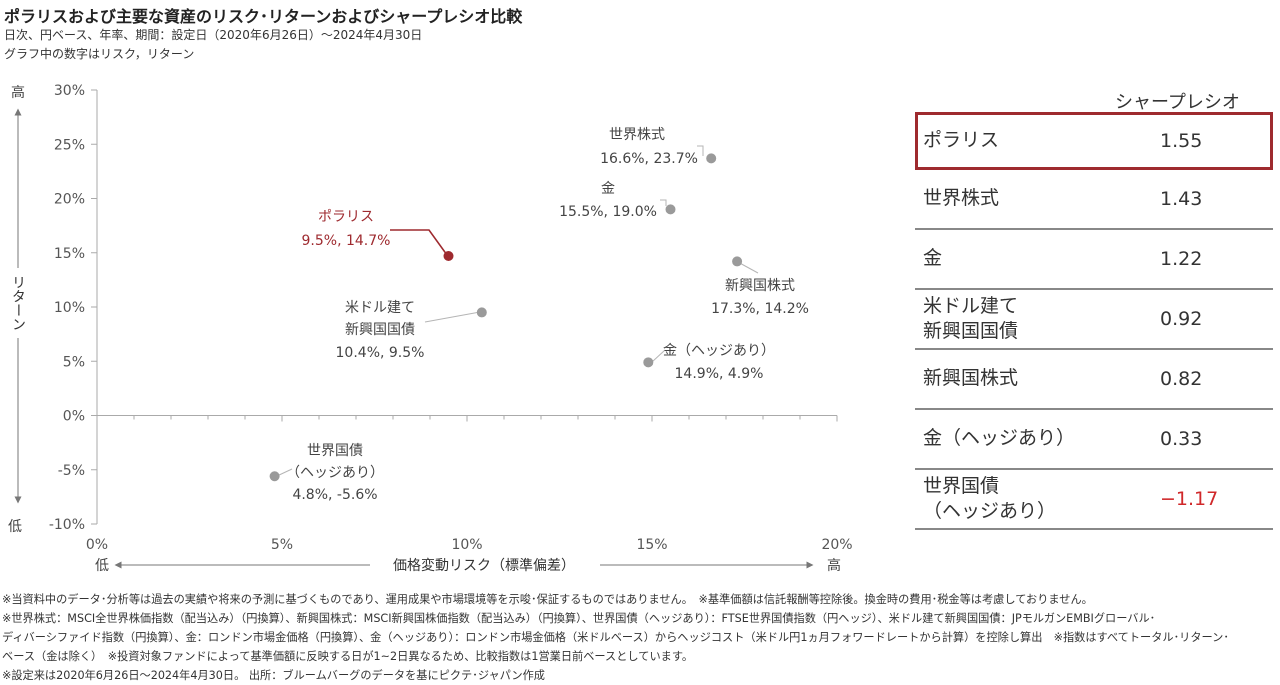  I want to click on sharpe-row-value: 0.92, so click(1181, 319).